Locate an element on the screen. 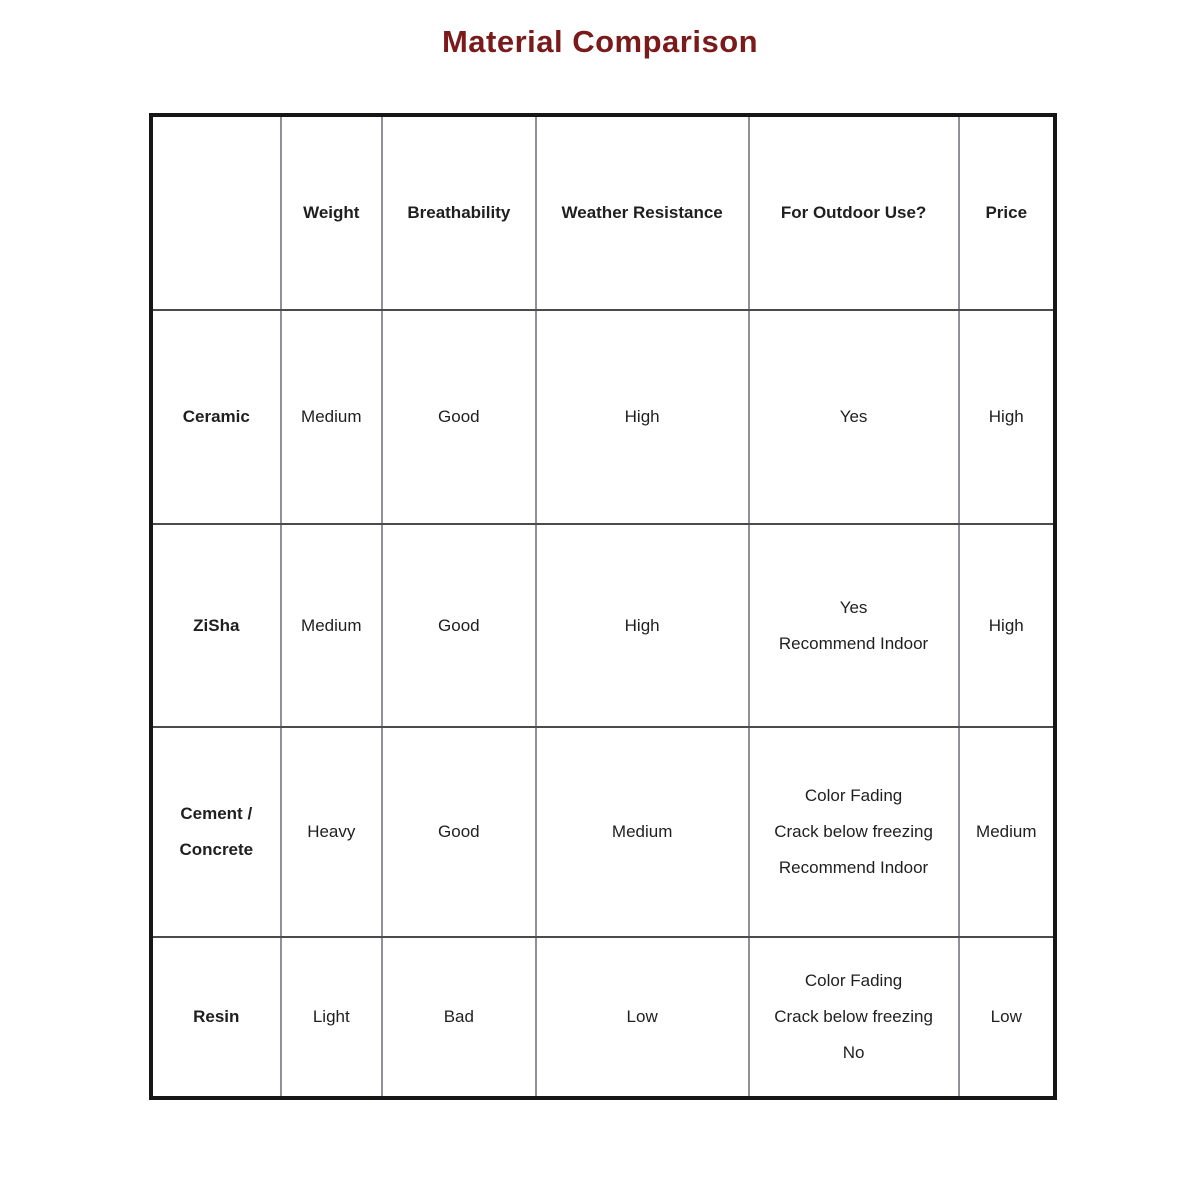 The width and height of the screenshot is (1200, 1200). cell-cement-breathability: Good is located at coordinates (459, 833).